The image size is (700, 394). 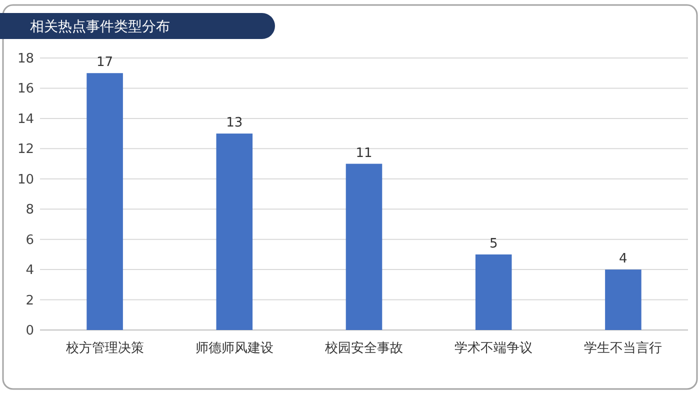 I want to click on y-tick-label: 6, so click(x=30, y=240).